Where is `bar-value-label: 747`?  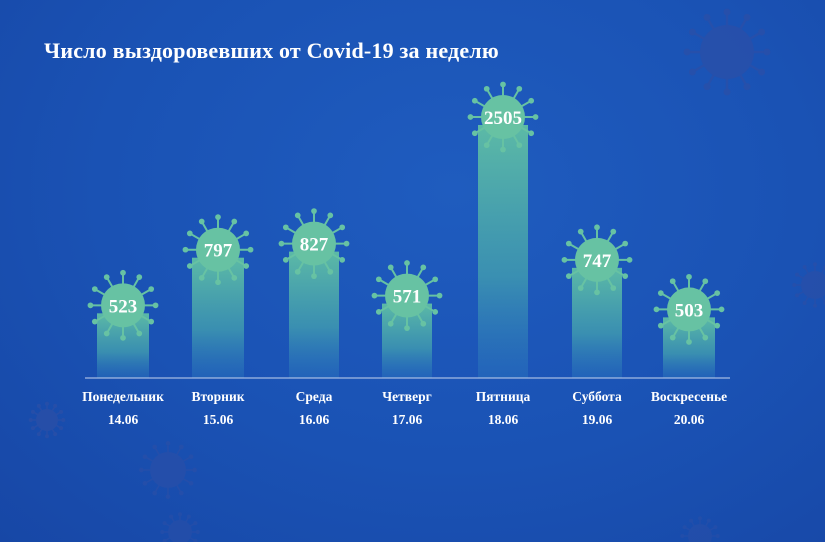 bar-value-label: 747 is located at coordinates (597, 261).